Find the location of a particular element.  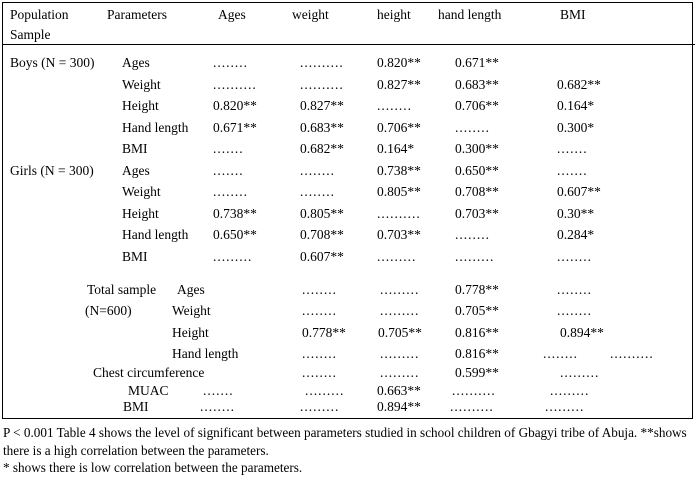

row-label: Chest circumference is located at coordinates (149, 372).